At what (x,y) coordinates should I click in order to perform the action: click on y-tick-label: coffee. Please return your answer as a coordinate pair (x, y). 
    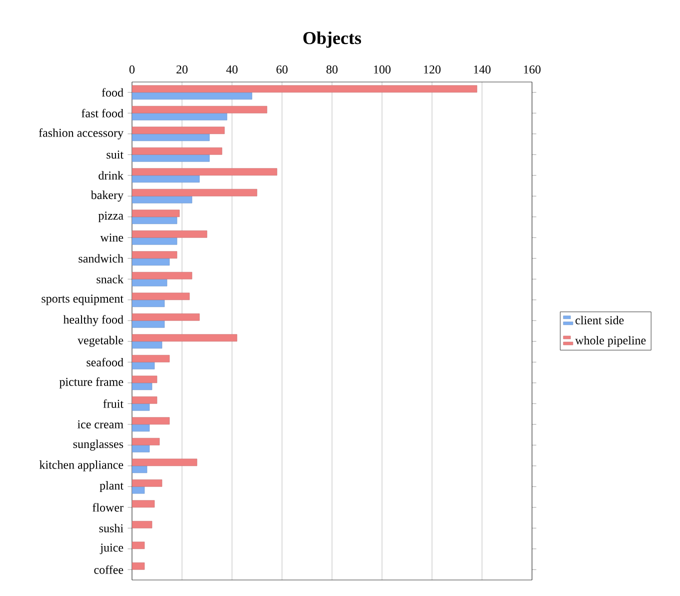
    Looking at the image, I should click on (109, 569).